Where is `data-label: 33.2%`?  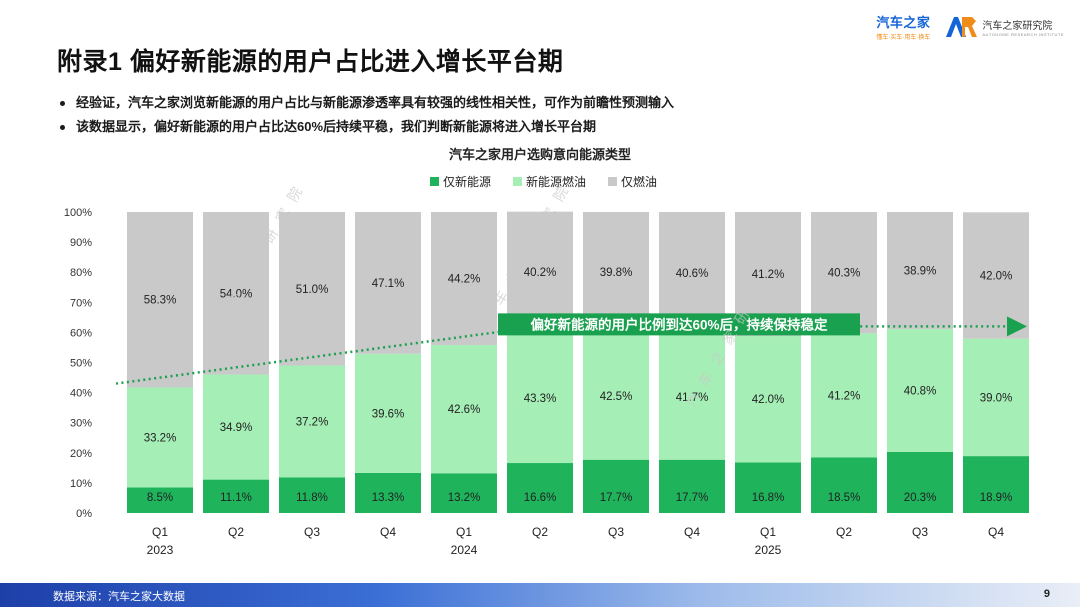 data-label: 33.2% is located at coordinates (160, 438).